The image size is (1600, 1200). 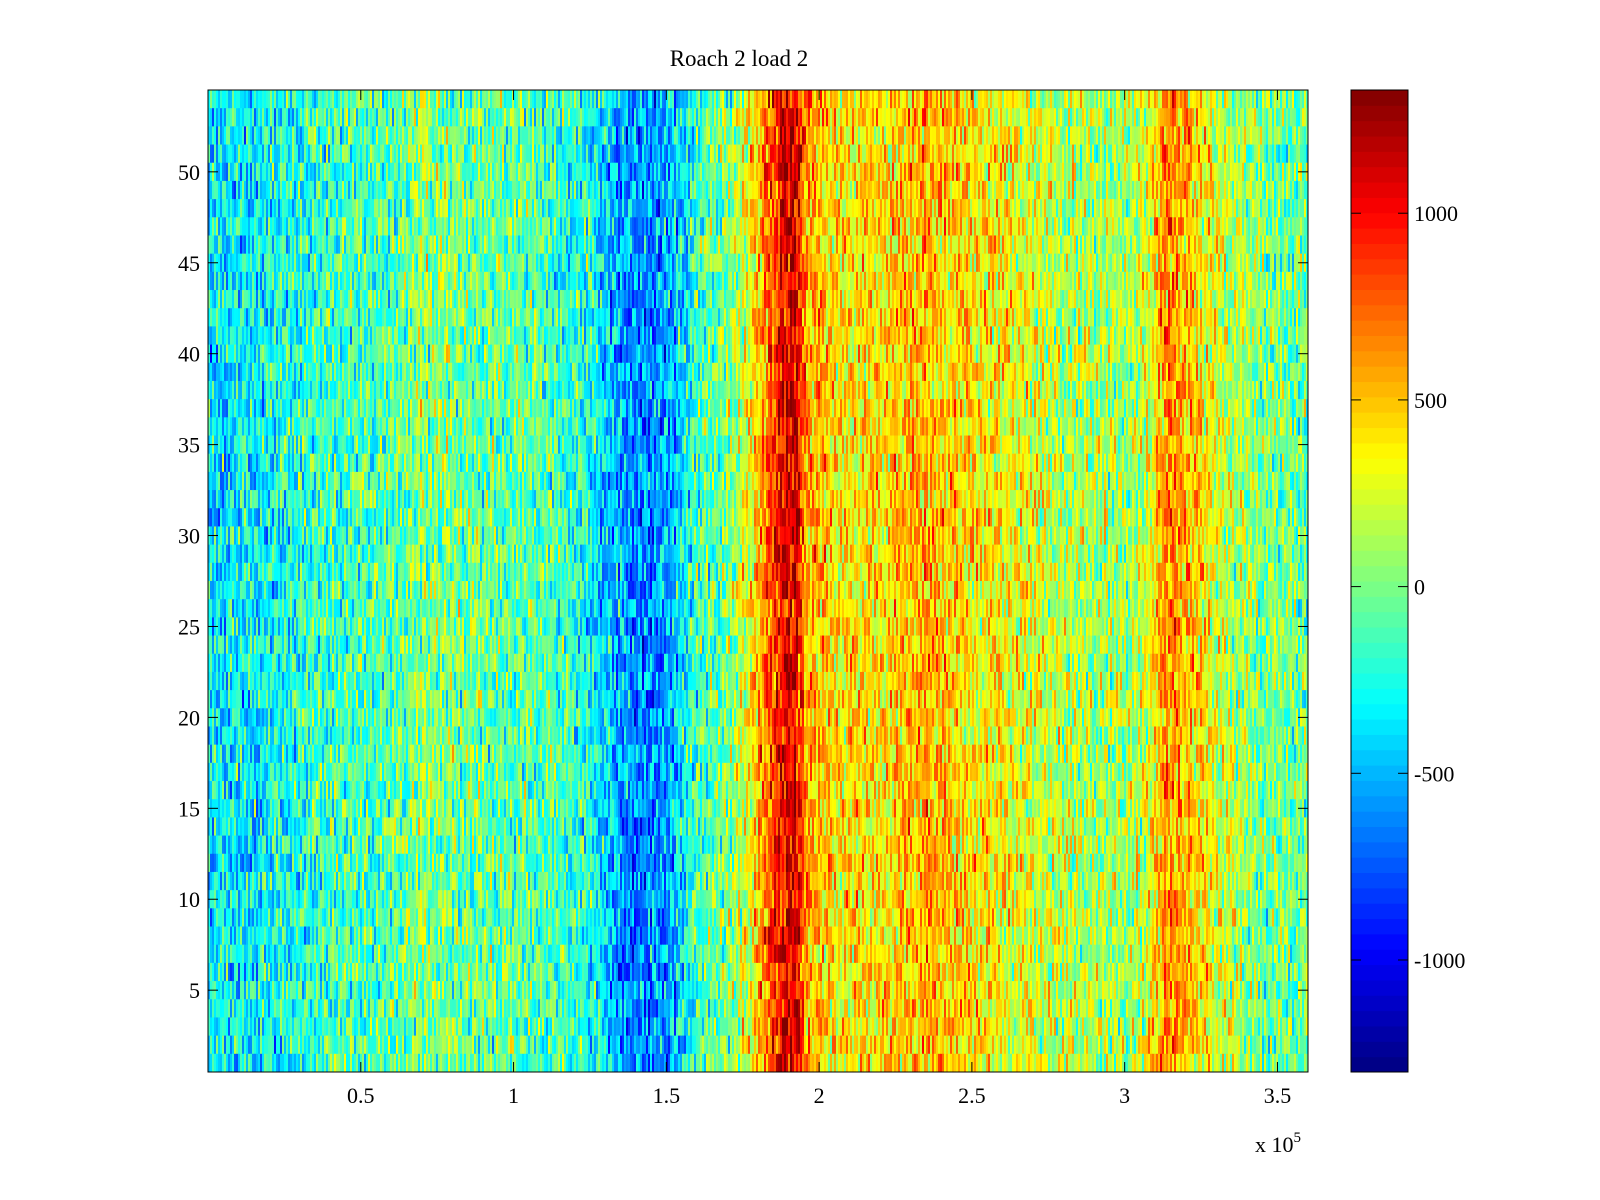 I want to click on chart-title: Roach 2 load 2, so click(x=739, y=58).